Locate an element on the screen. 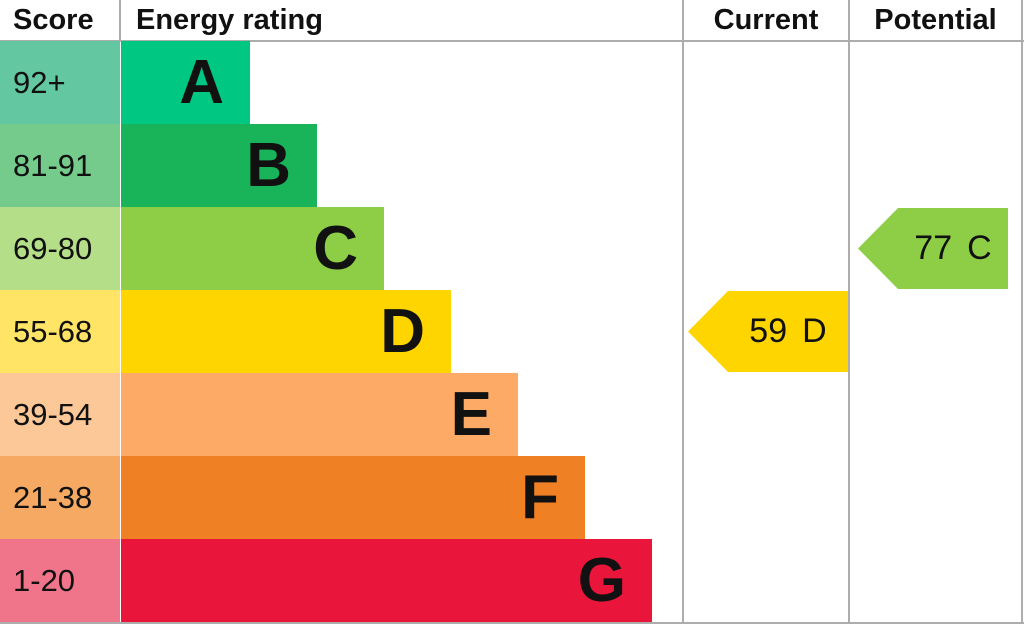 The image size is (1024, 626). score-range-d: 55-68 is located at coordinates (60, 331).